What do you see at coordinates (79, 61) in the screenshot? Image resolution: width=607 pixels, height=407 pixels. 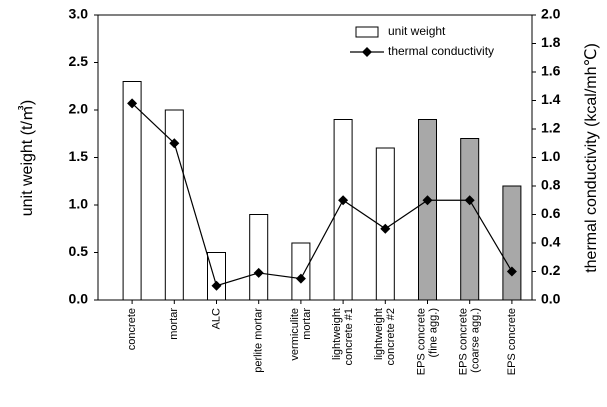 I see `y-tick-label: 2.5` at bounding box center [79, 61].